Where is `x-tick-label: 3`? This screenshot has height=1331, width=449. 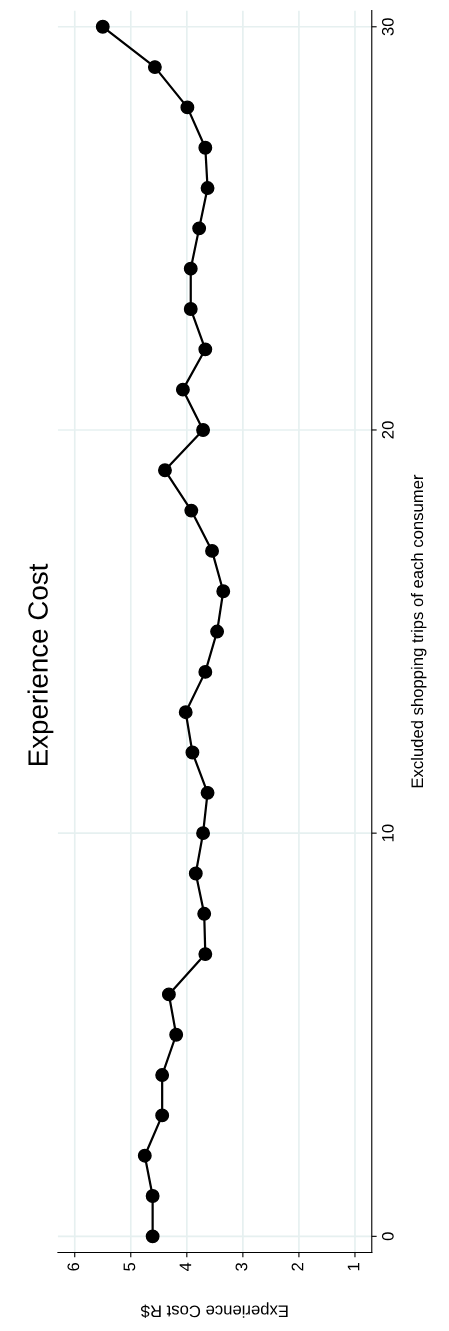 x-tick-label: 3 is located at coordinates (241, 1266).